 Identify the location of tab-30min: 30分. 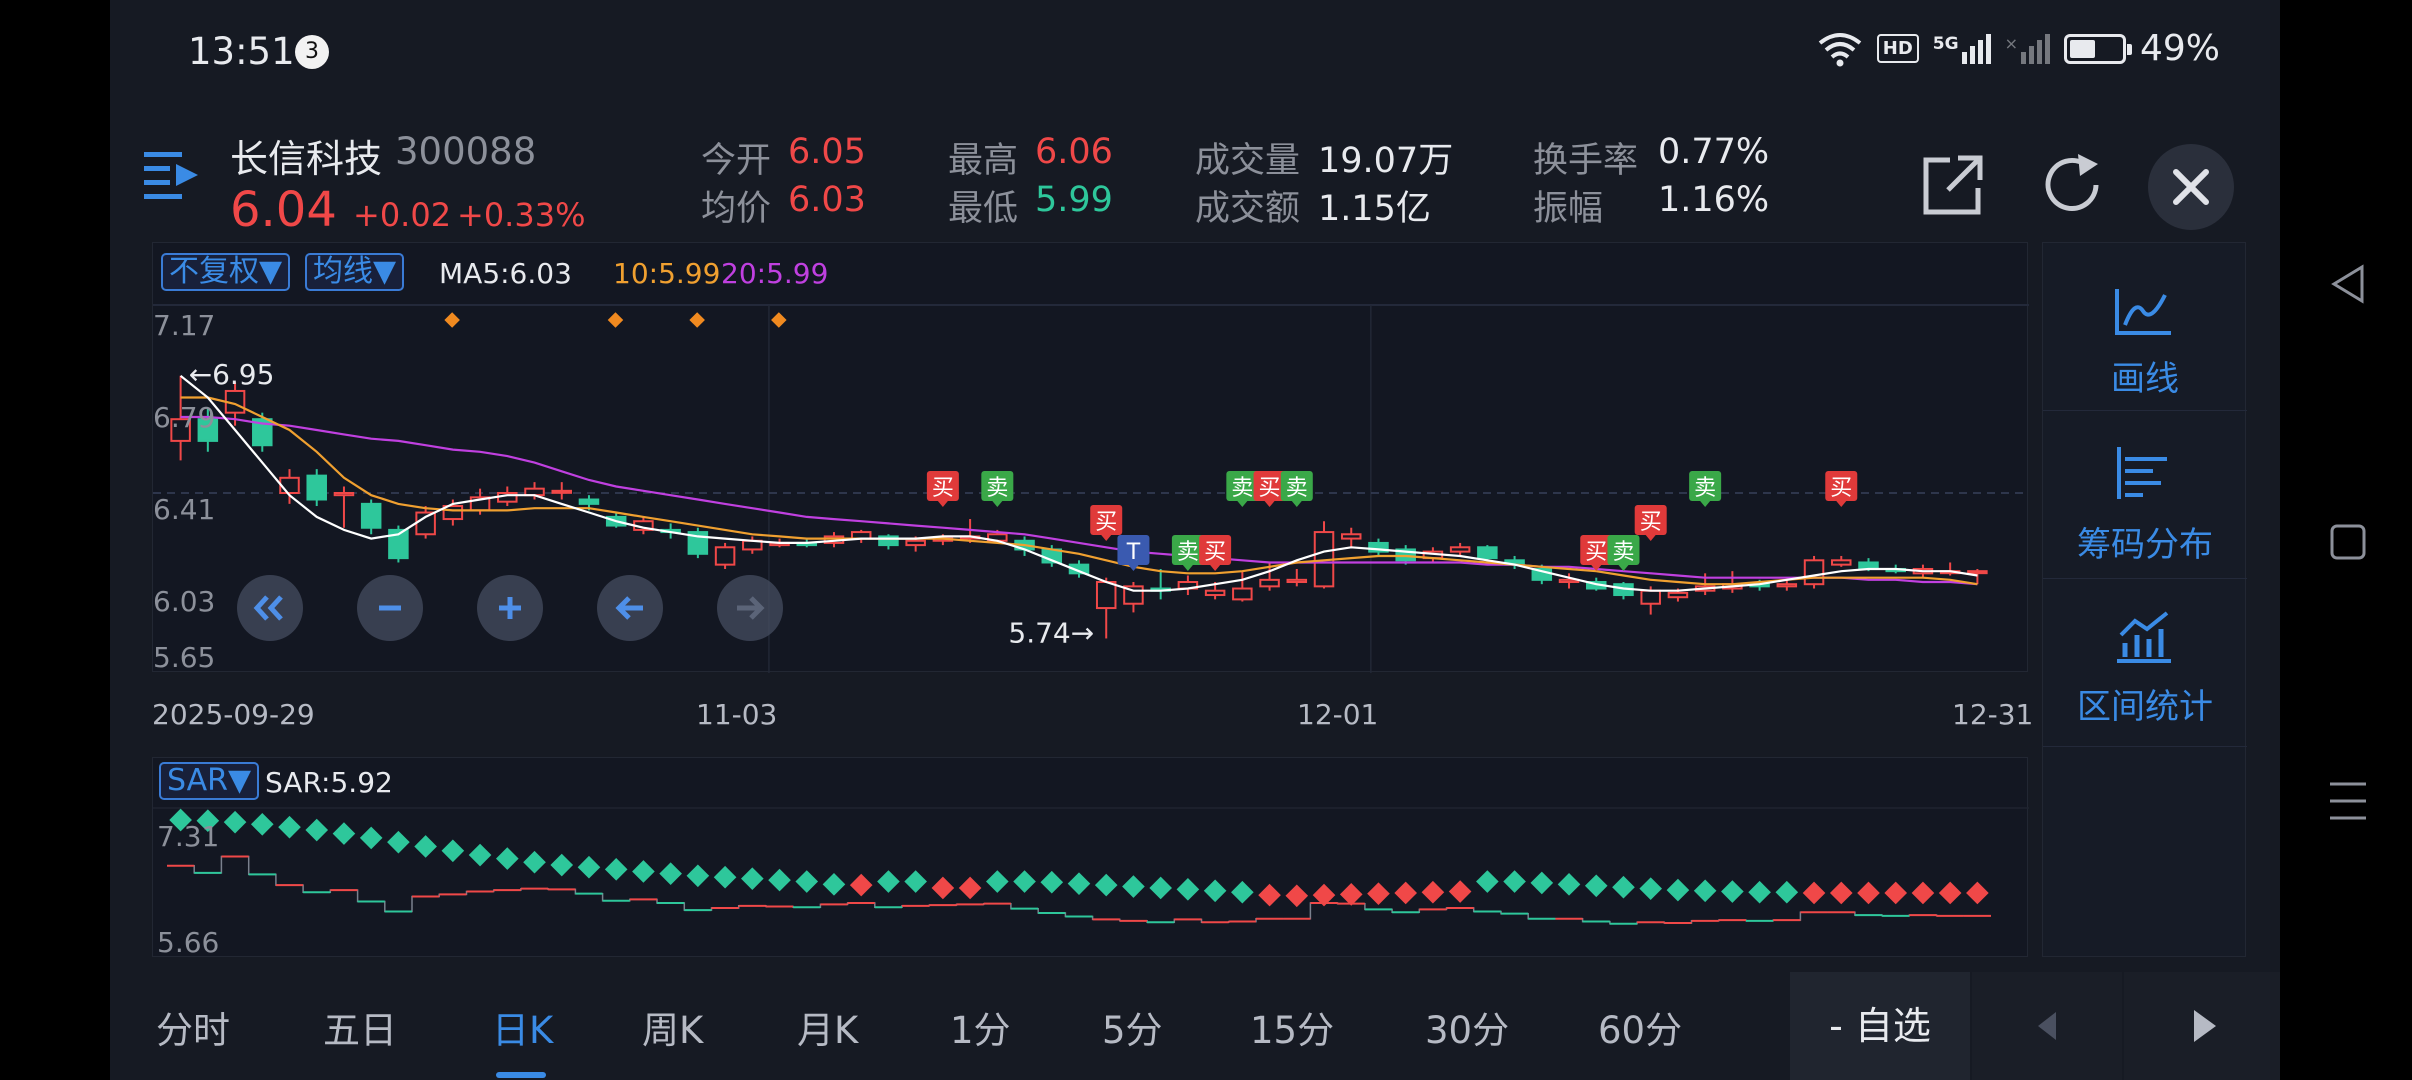
(1467, 1030).